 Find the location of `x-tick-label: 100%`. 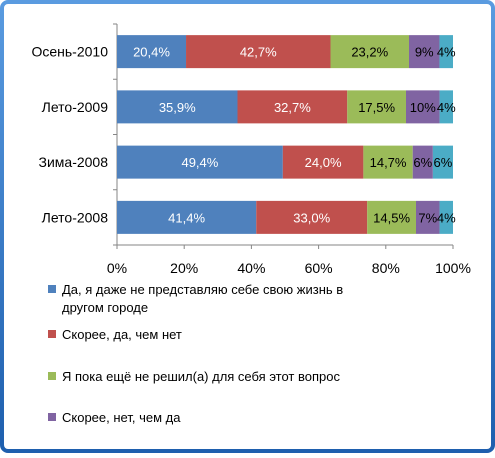

x-tick-label: 100% is located at coordinates (453, 268).